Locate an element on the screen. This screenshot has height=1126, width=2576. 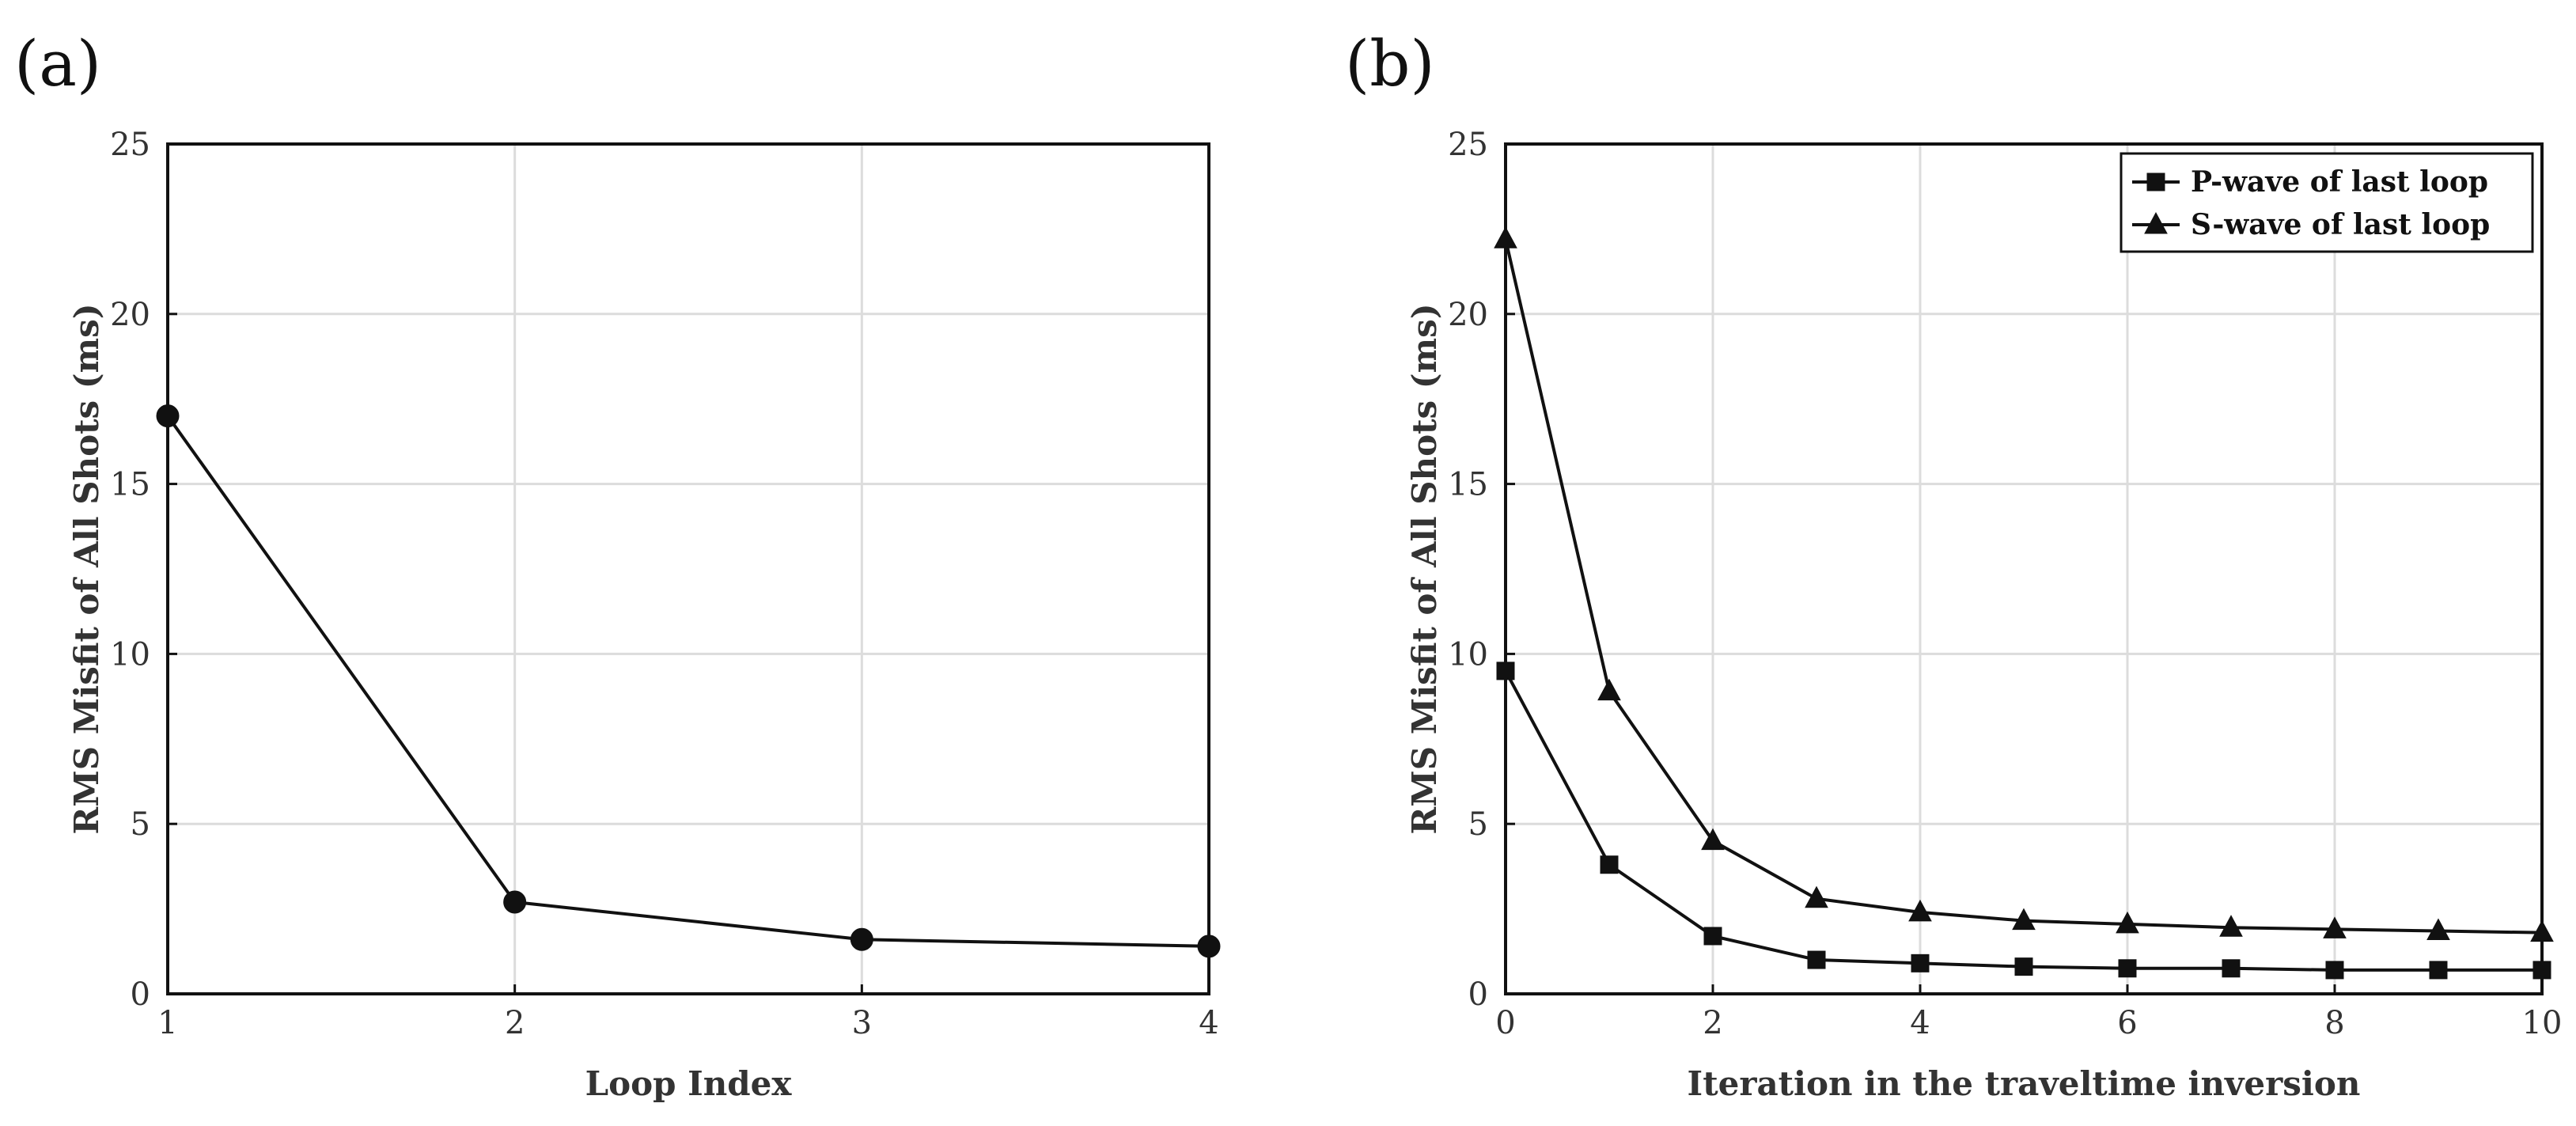
panel-a-x-axis-title: Loop Index is located at coordinates (689, 1084).